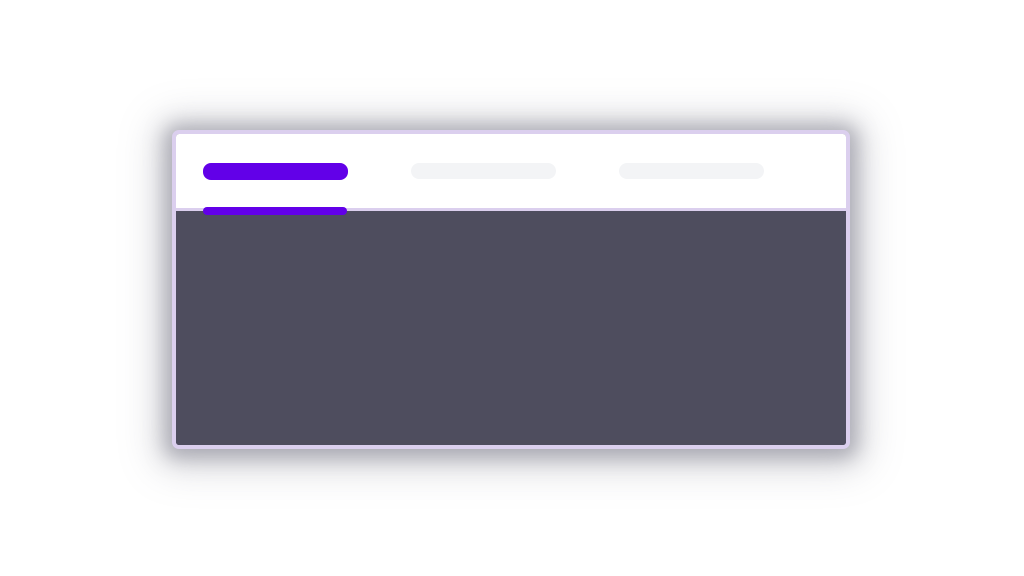 Image resolution: width=1024 pixels, height=576 pixels. I want to click on tab-bar, so click(511, 174).